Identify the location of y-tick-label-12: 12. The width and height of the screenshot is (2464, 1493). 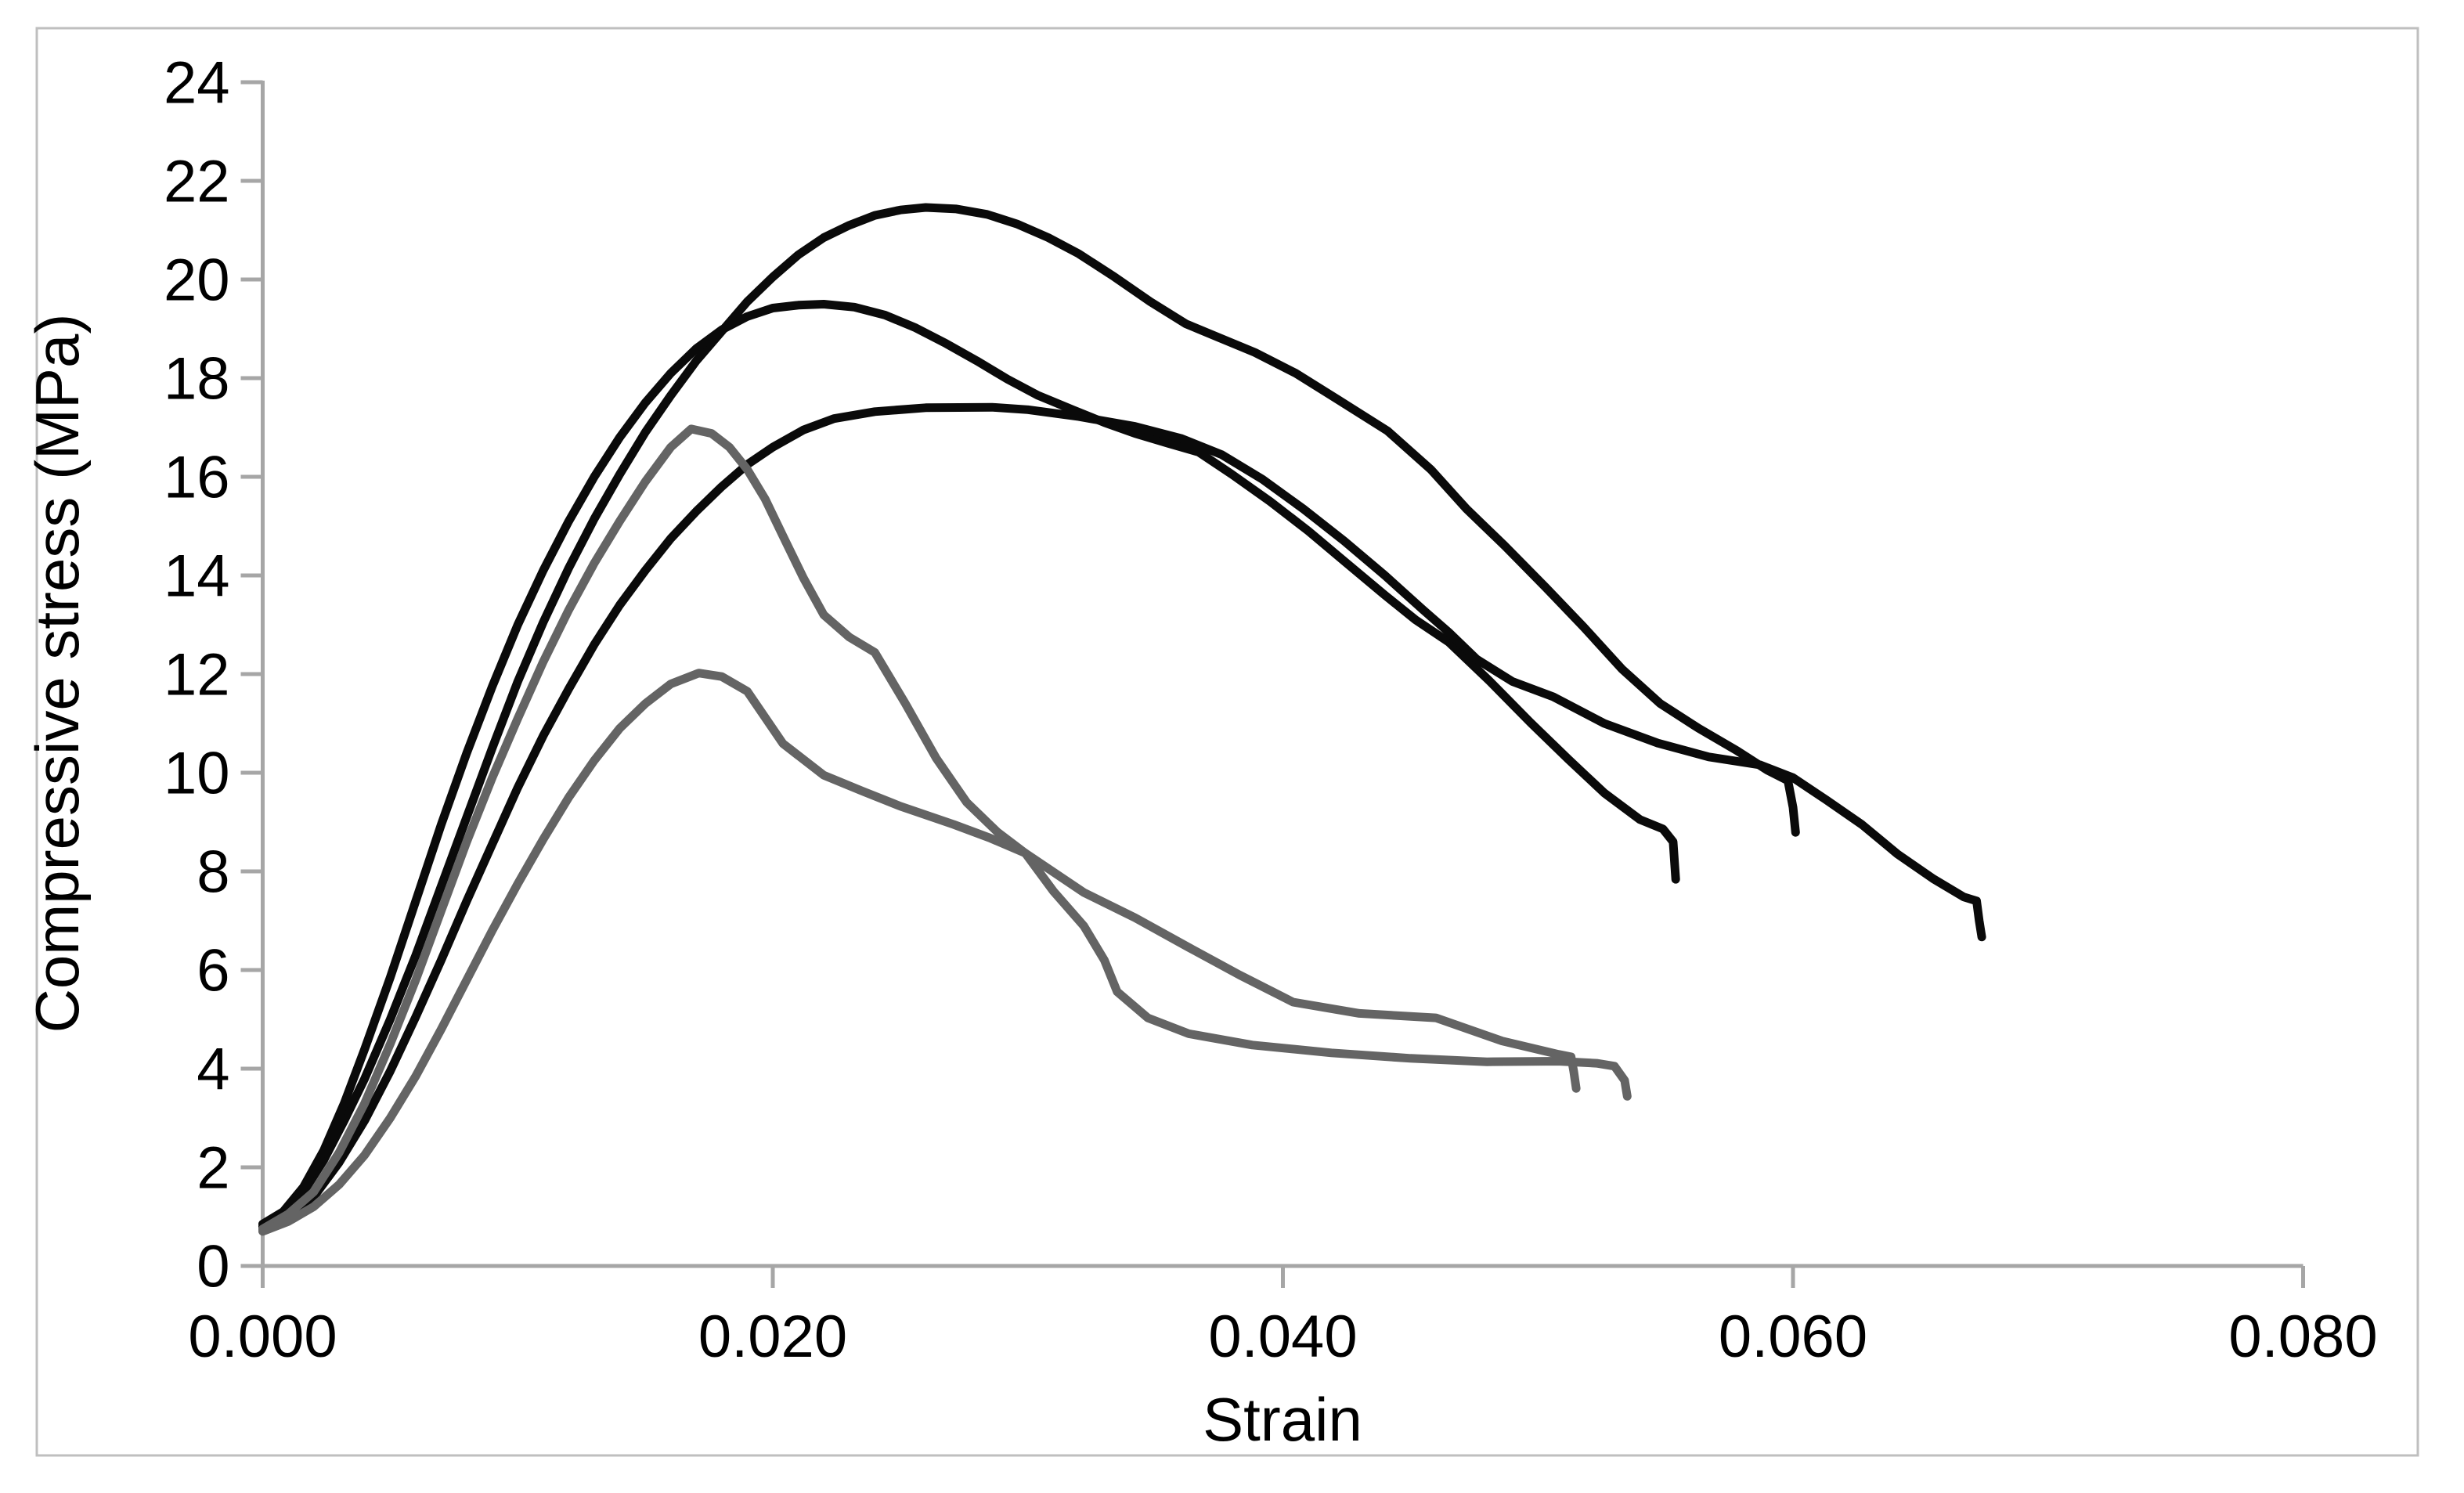
(197, 676).